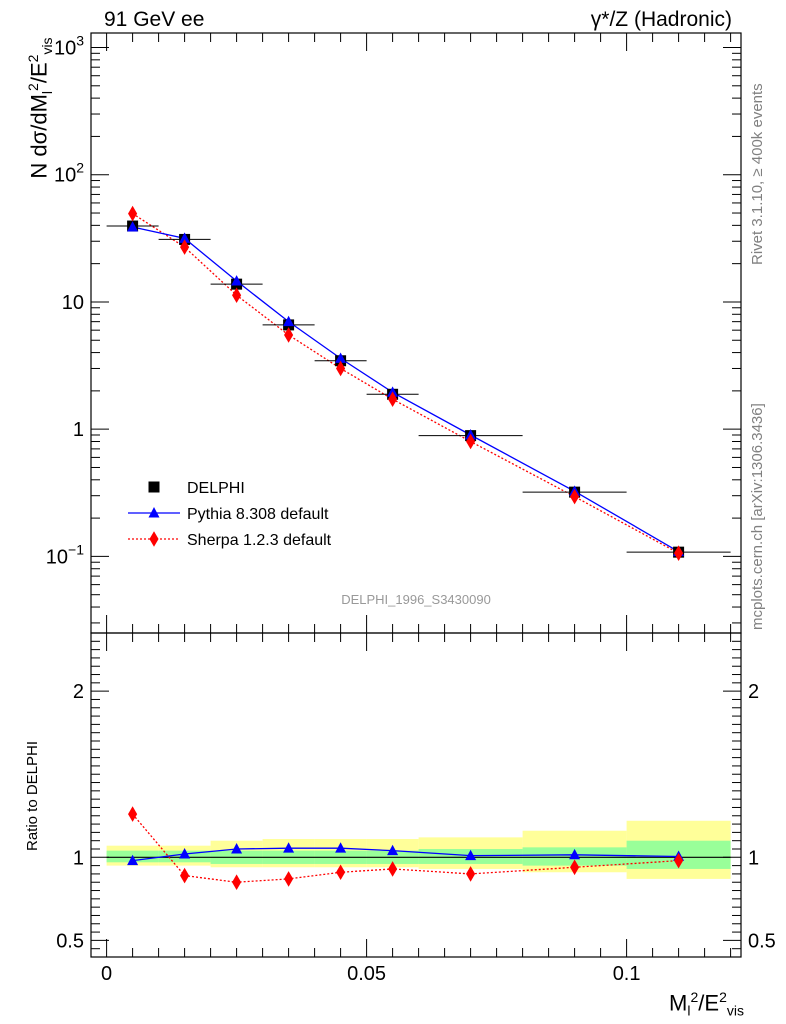  I want to click on main-y-tick-label: 10⁻¹, so click(65, 554).